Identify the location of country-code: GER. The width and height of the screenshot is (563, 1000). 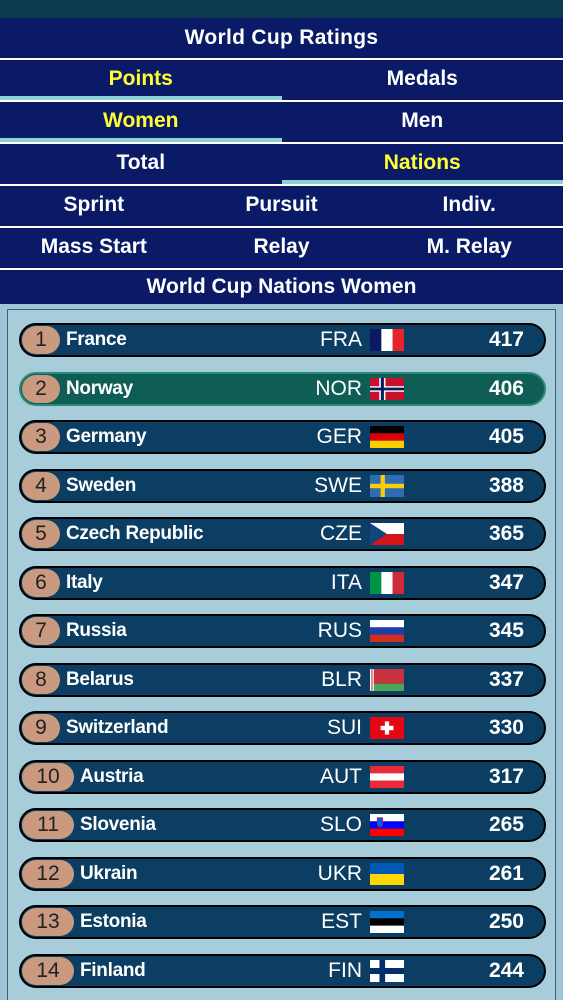
(339, 436).